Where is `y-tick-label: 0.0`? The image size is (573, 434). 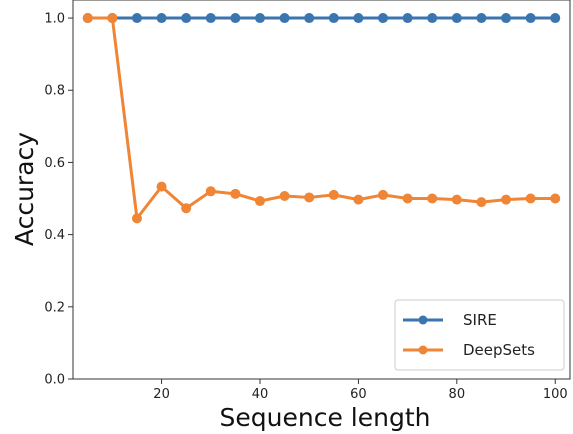
y-tick-label: 0.0 is located at coordinates (54, 380).